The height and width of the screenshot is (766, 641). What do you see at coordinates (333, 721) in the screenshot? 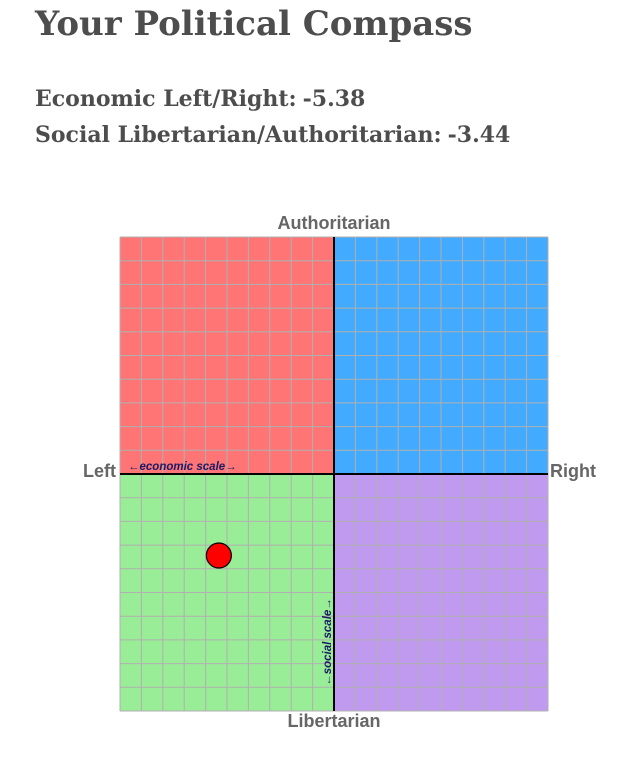
I see `axis-label-bottom: Libertarian` at bounding box center [333, 721].